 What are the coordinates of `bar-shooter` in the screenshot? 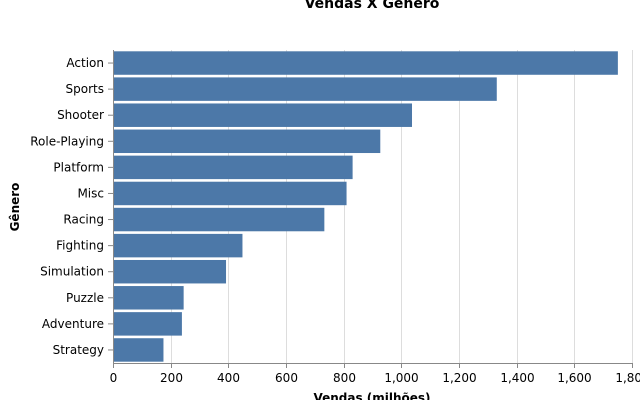 It's located at (263, 115).